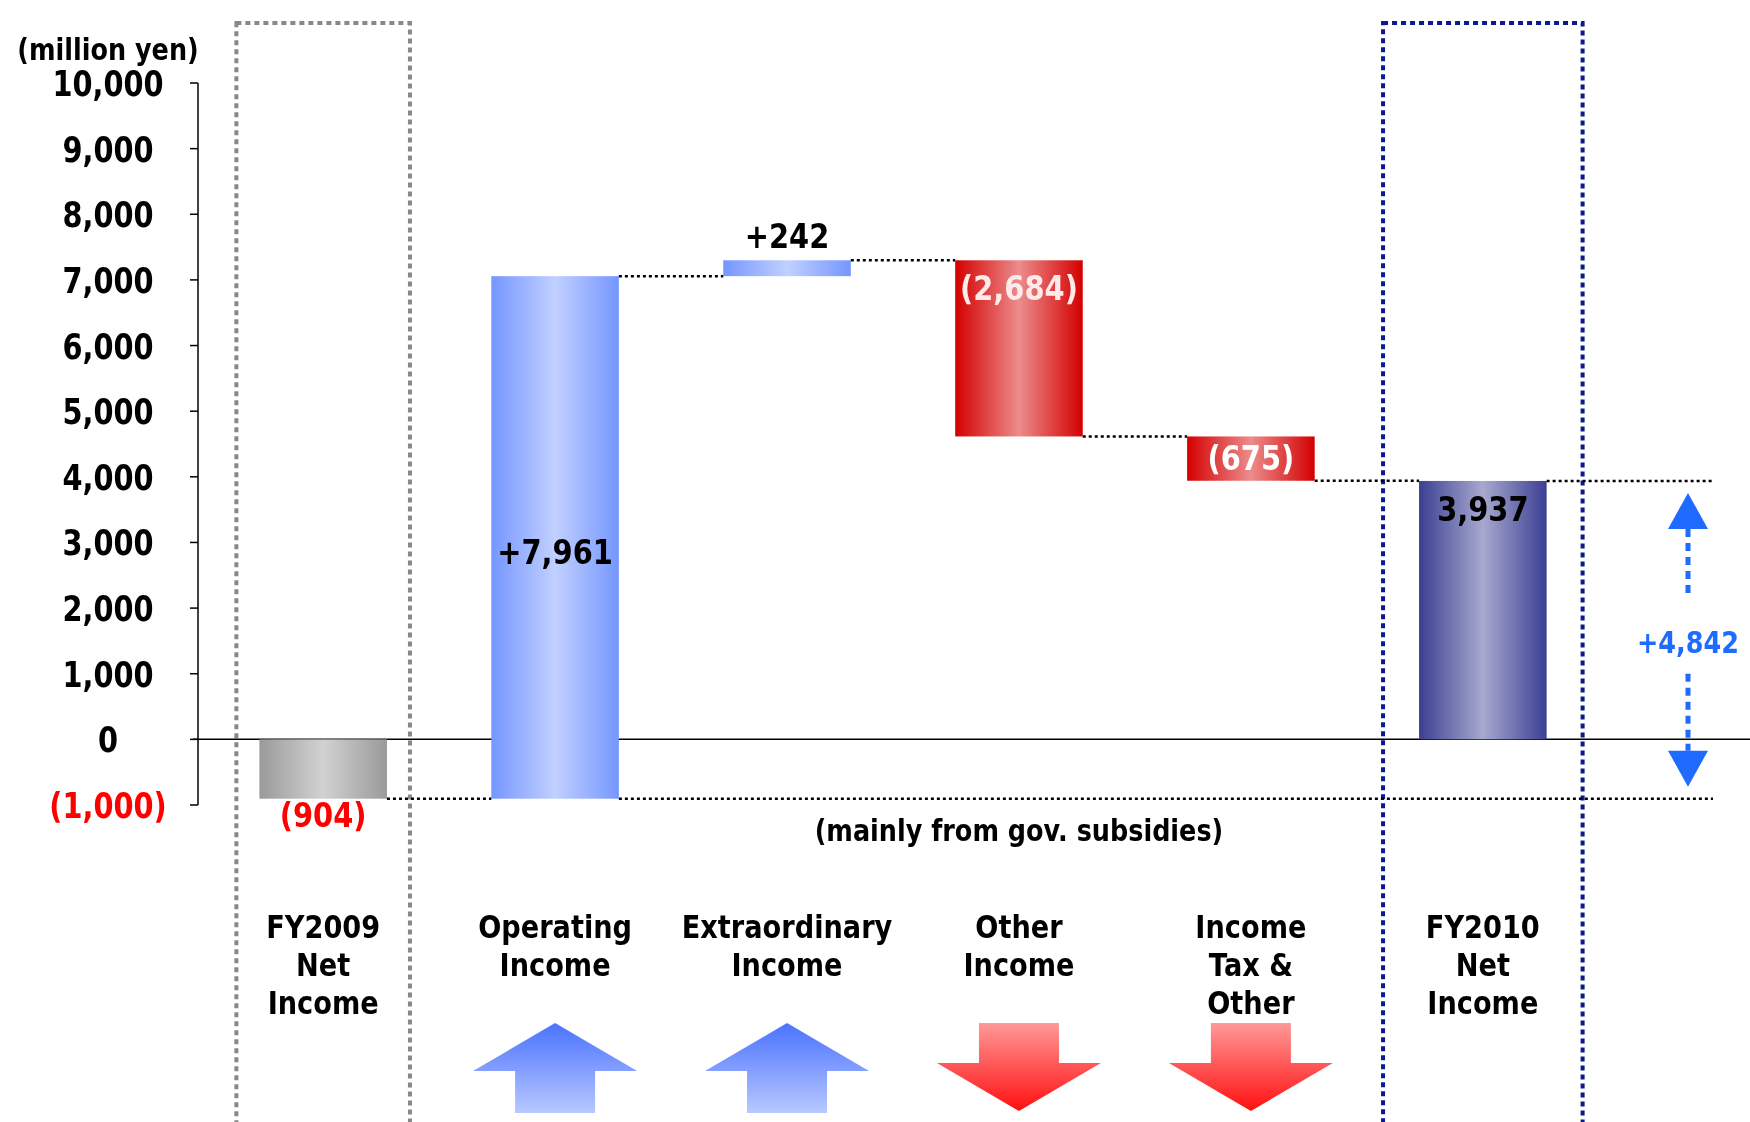 This screenshot has width=1750, height=1122. Describe the element at coordinates (1482, 964) in the screenshot. I see `x-tick-label: FY2010 Net Income` at that location.